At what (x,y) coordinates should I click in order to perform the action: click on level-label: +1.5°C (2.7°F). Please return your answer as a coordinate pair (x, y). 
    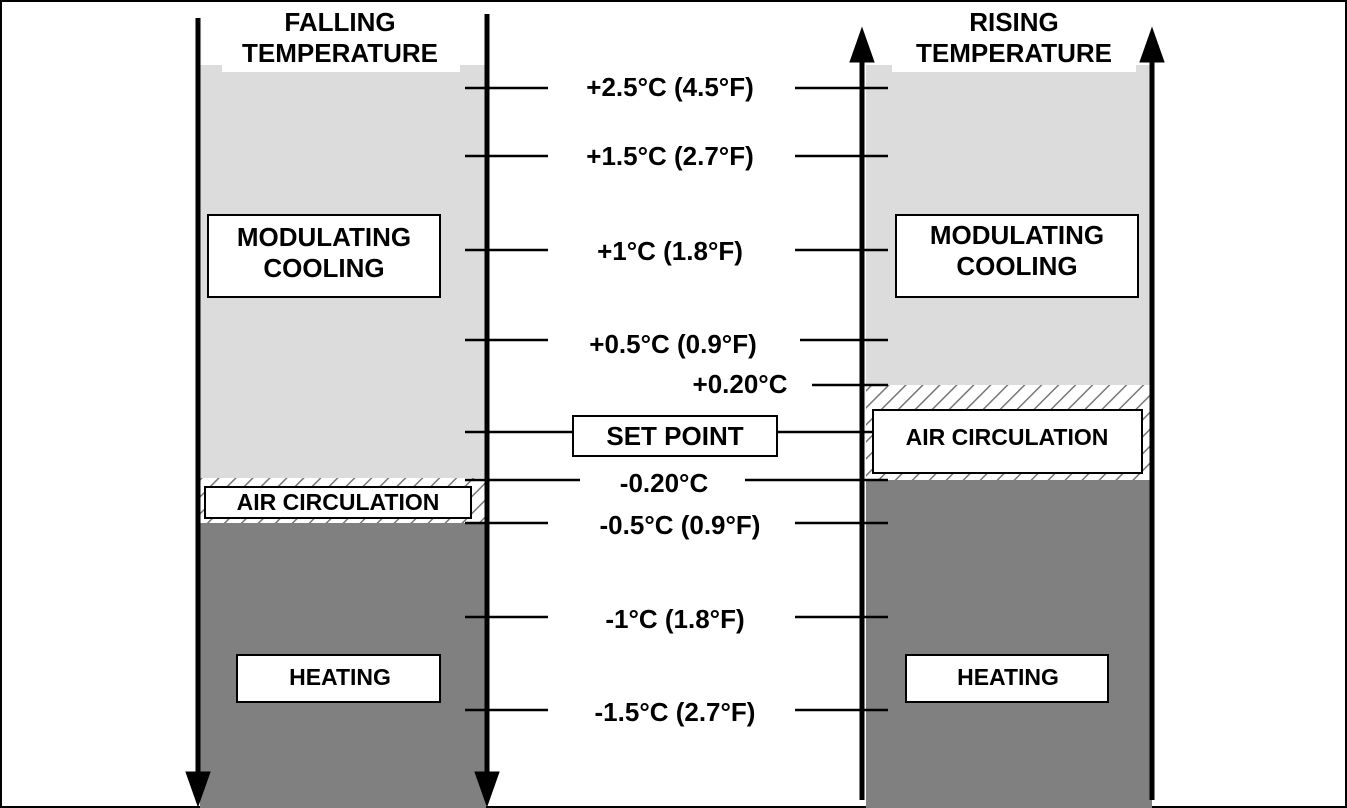
    Looking at the image, I should click on (669, 156).